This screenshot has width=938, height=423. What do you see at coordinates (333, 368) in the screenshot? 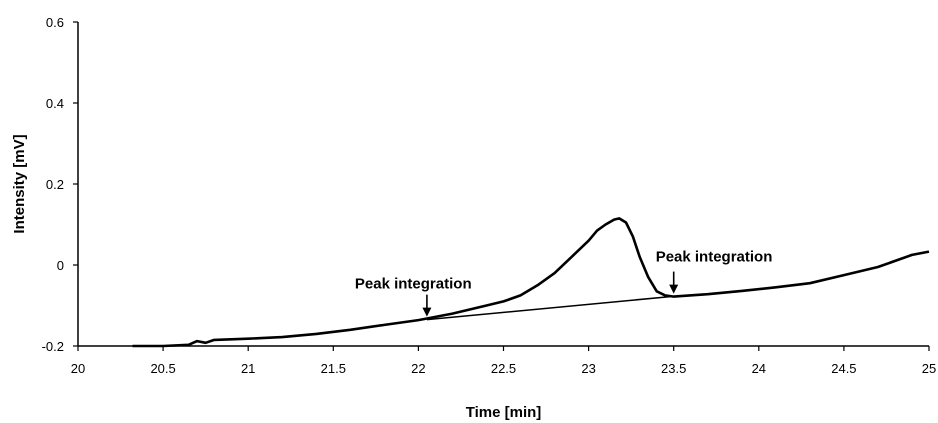
I see `x-tick-label: 21.5` at bounding box center [333, 368].